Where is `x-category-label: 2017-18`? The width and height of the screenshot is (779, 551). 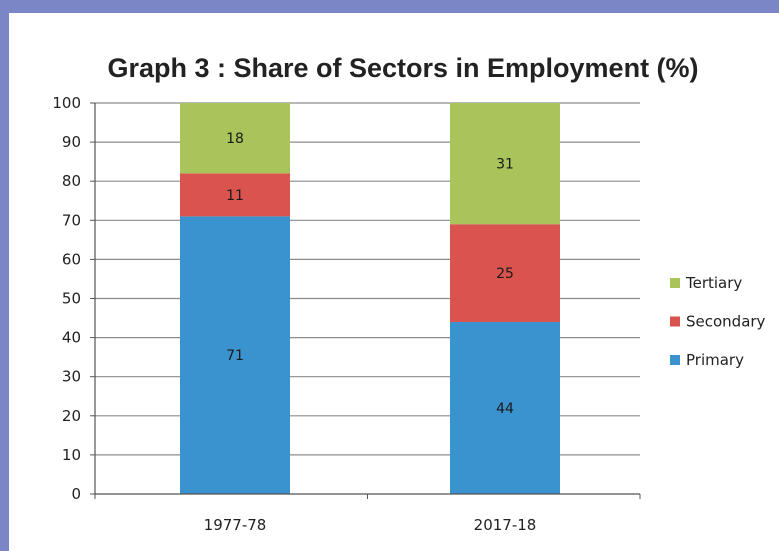
x-category-label: 2017-18 is located at coordinates (505, 525).